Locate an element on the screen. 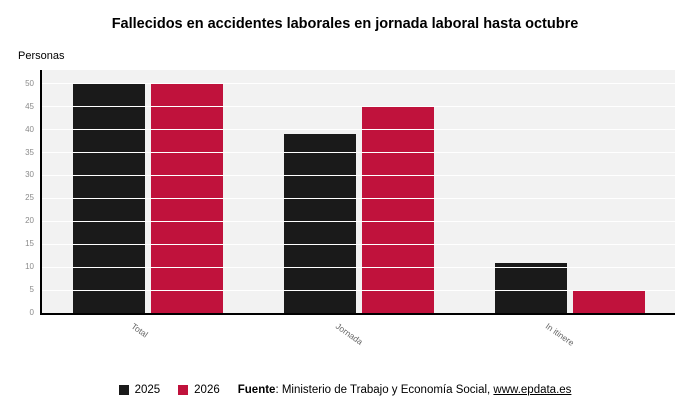  bar-2025-in-itinere is located at coordinates (530, 287).